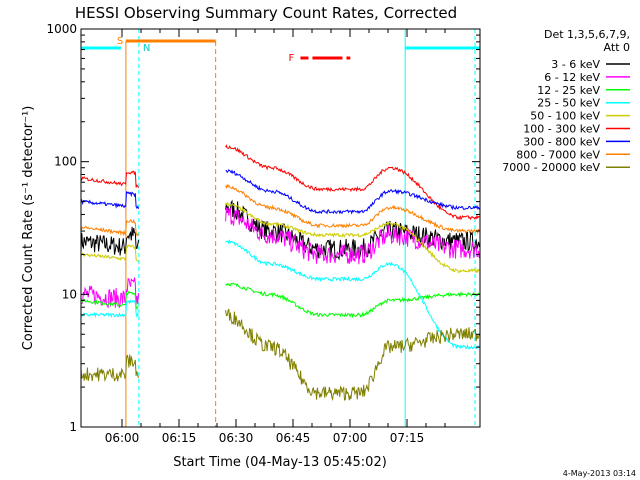  What do you see at coordinates (407, 438) in the screenshot?
I see `x-tick-label: 07:15` at bounding box center [407, 438].